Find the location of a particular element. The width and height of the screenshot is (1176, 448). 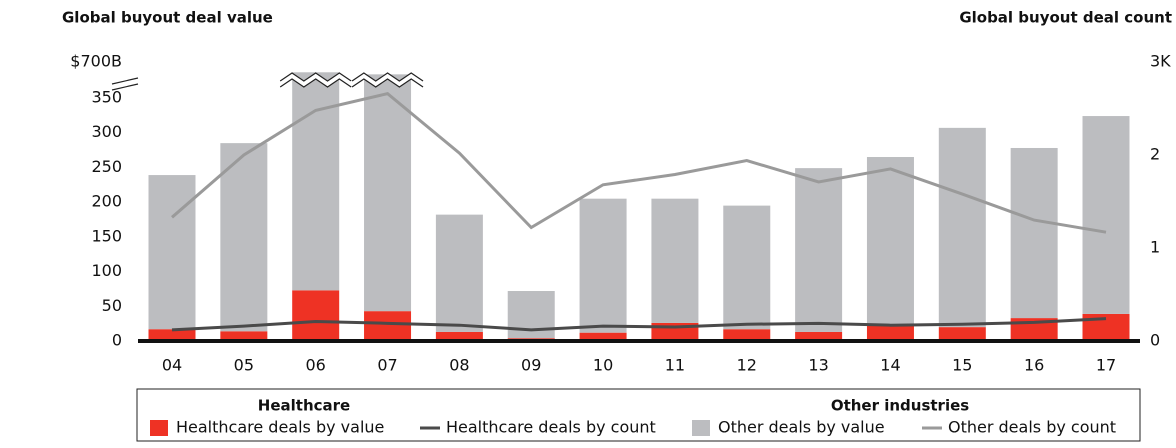

x-tick-label: 13 is located at coordinates (818, 365).